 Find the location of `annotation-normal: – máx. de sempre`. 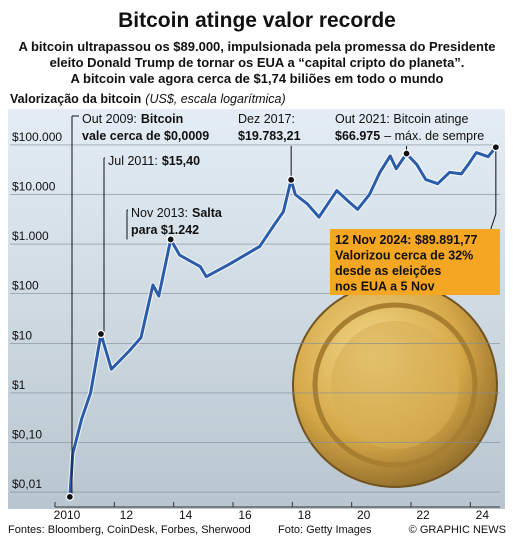

annotation-normal: – máx. de sempre is located at coordinates (434, 136).